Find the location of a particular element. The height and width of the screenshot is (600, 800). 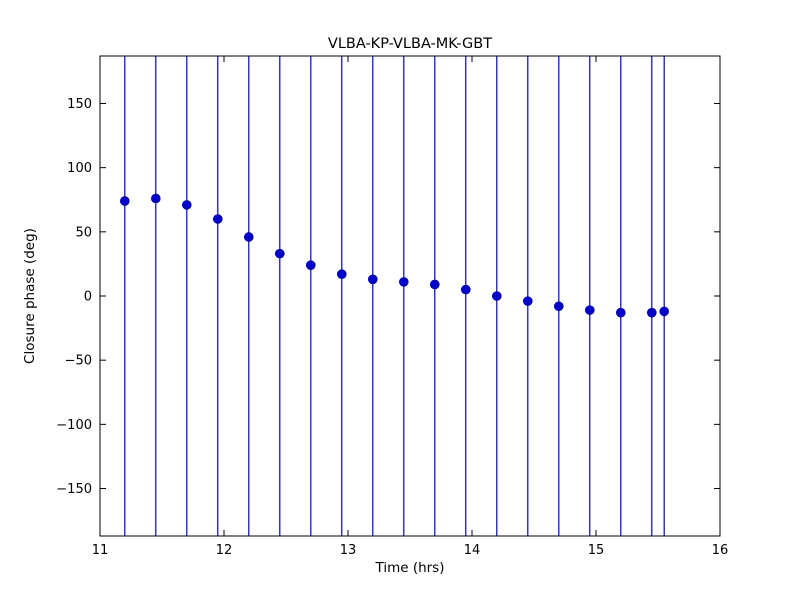

y-tick-label: 100 is located at coordinates (79, 168).